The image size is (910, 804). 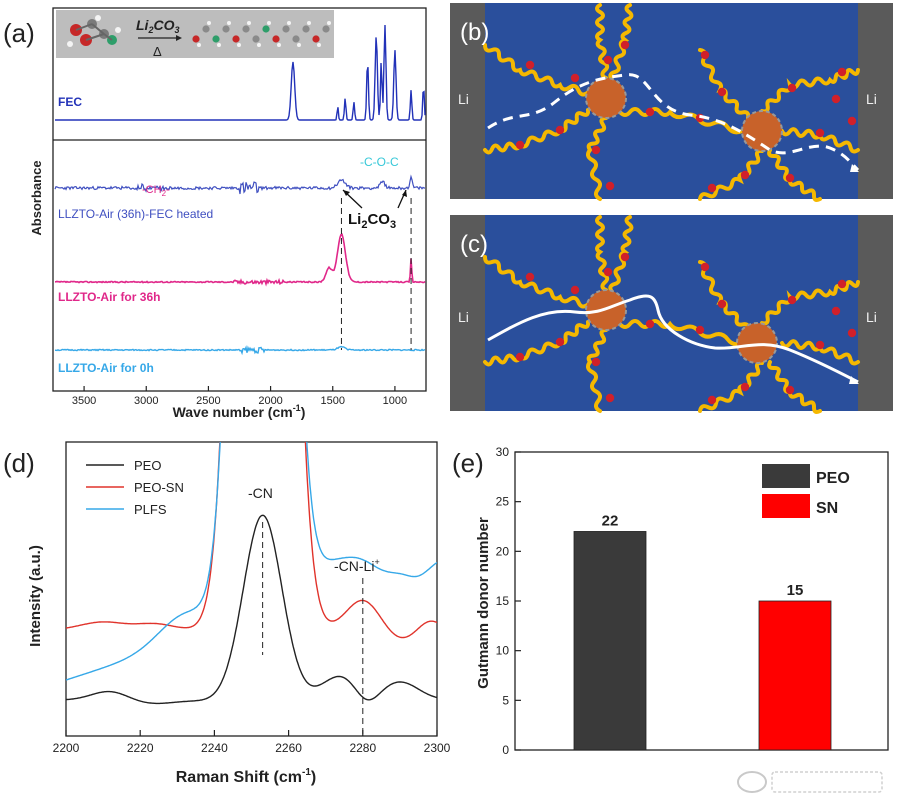 What do you see at coordinates (251, 540) in the screenshot?
I see `raman-peo-sn` at bounding box center [251, 540].